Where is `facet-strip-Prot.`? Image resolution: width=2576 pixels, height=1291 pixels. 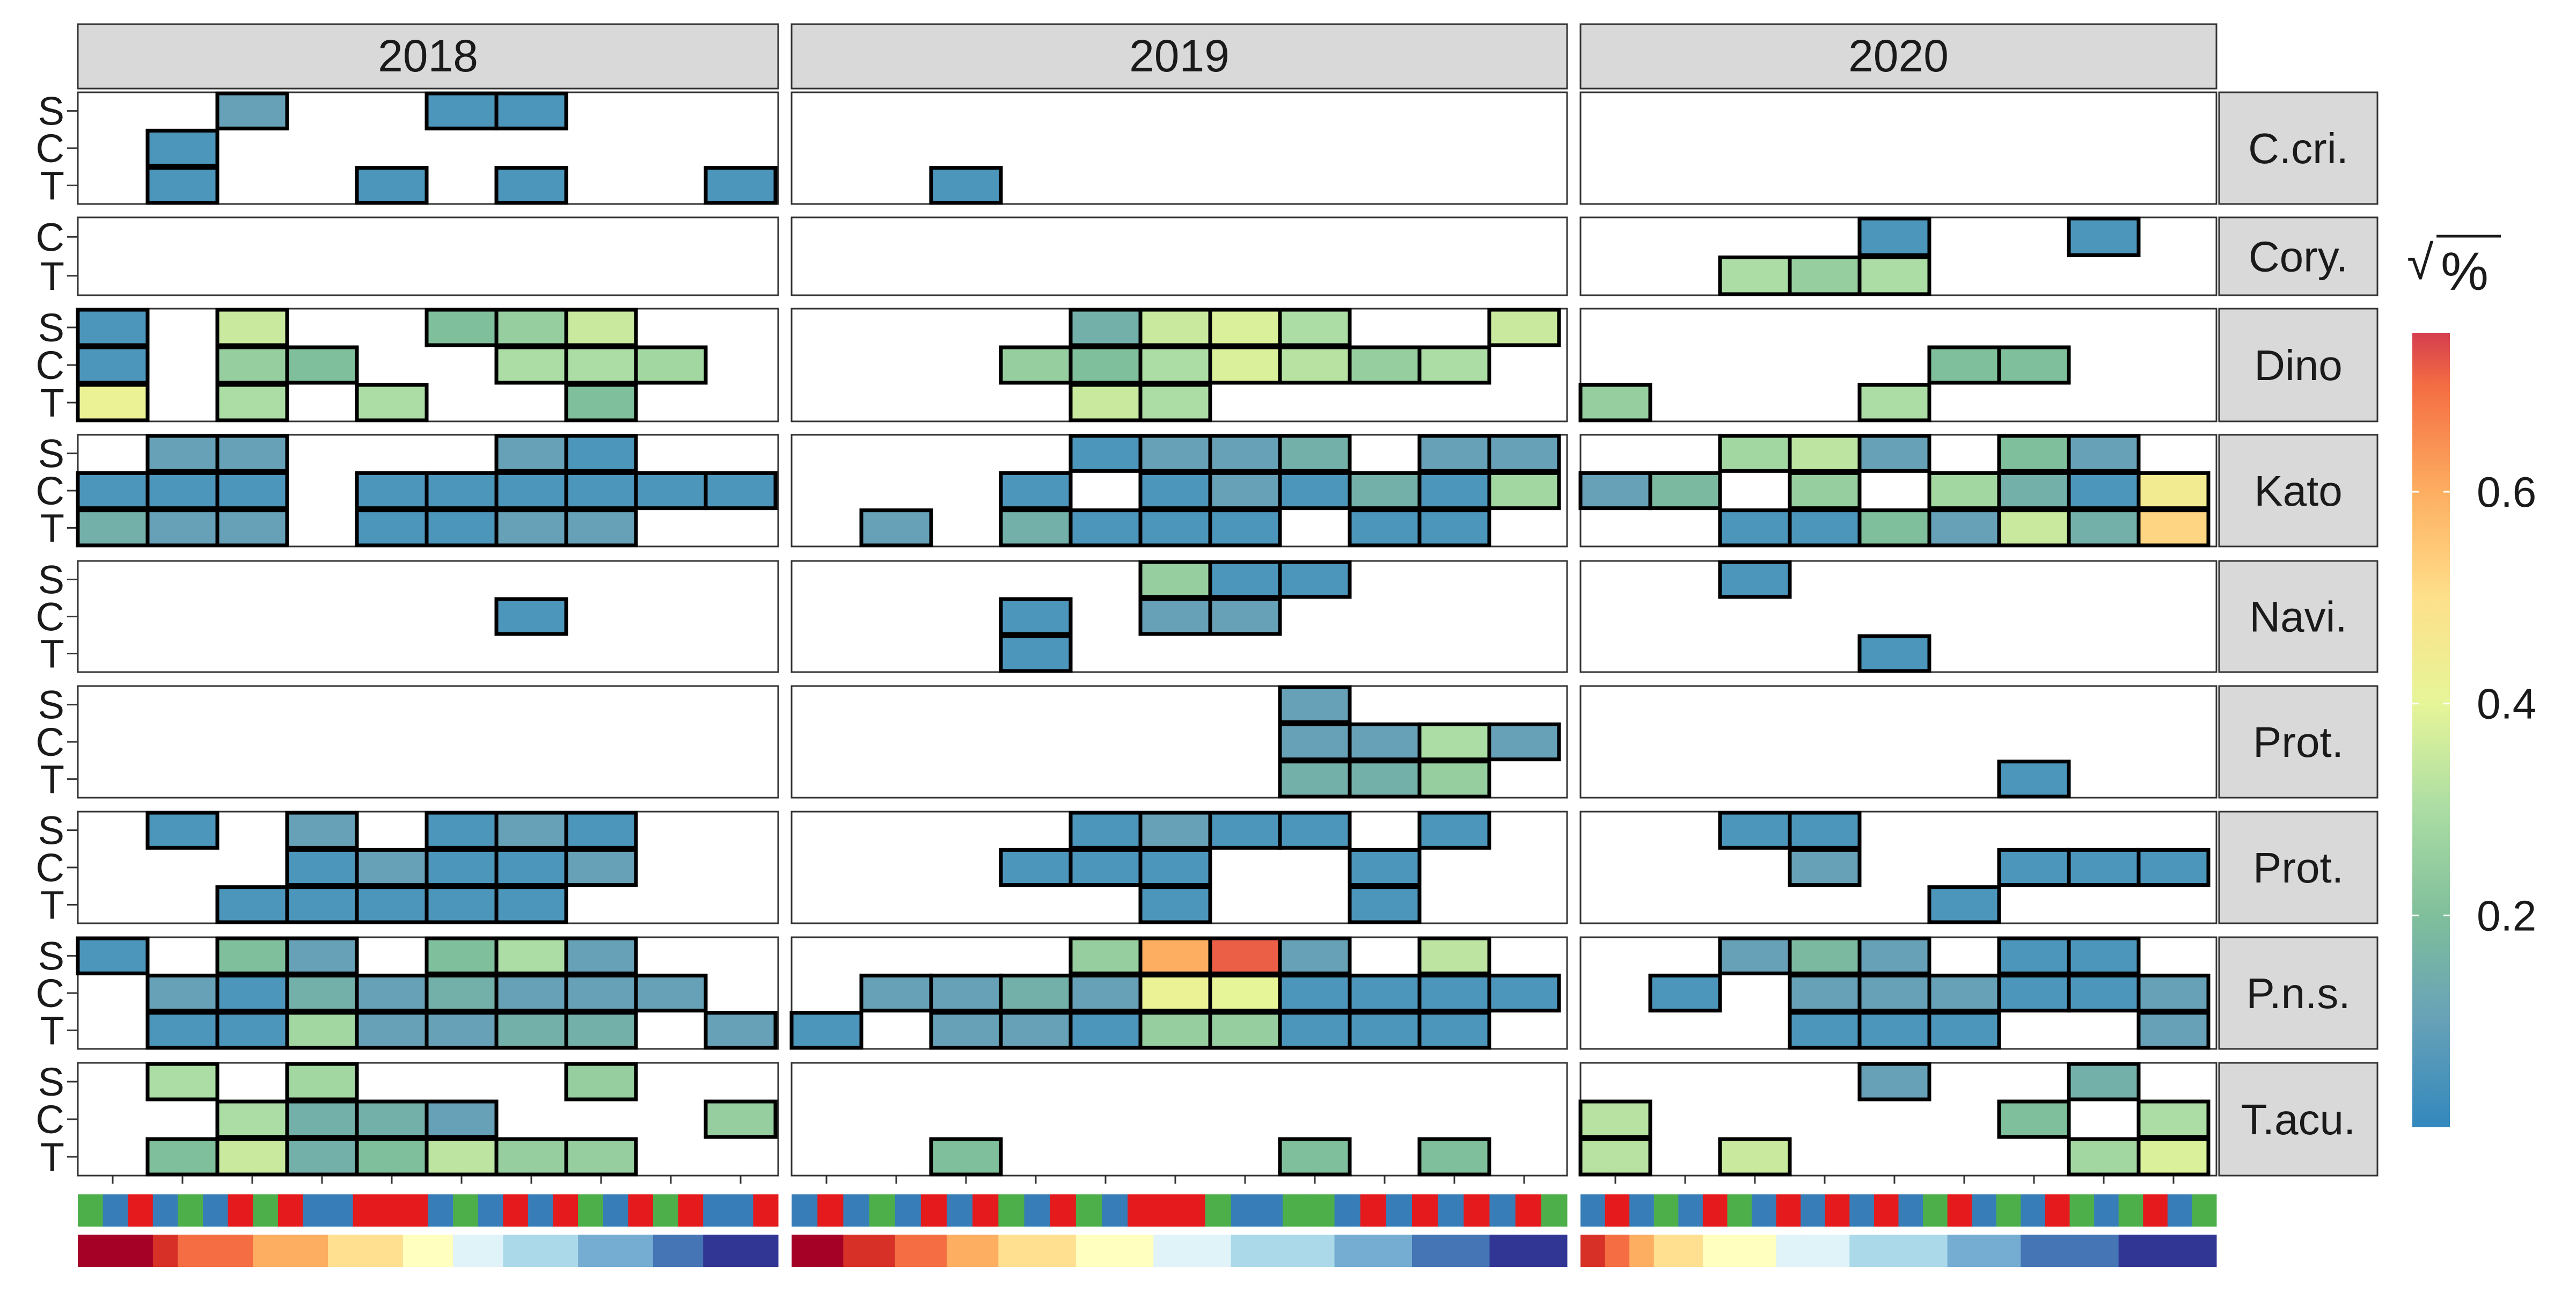 facet-strip-Prot. is located at coordinates (2298, 742).